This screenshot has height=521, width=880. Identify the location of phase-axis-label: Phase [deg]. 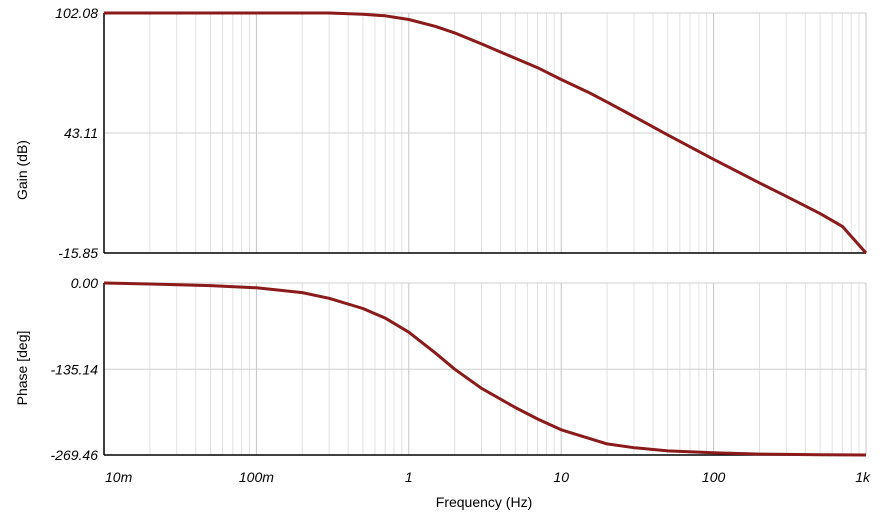
(22, 368).